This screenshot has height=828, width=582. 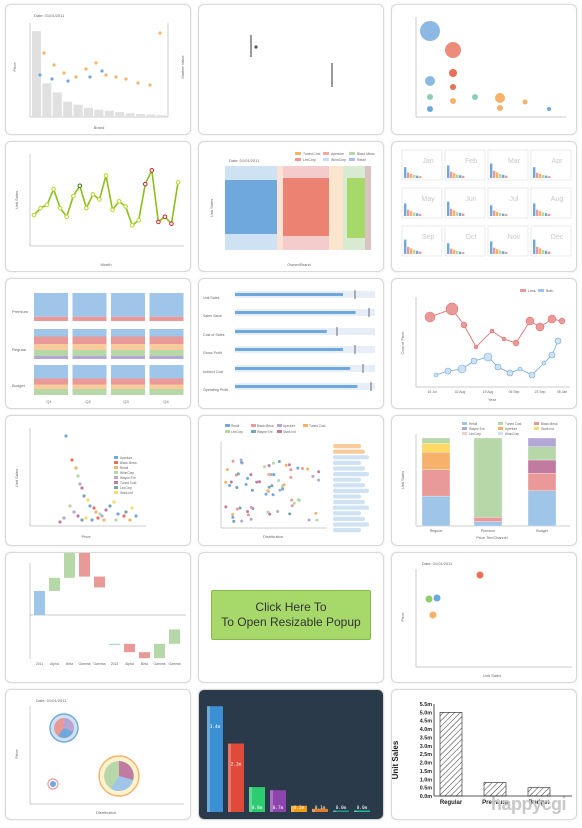 I want to click on popup-tile: Click Here To To Open Resizable Popup, so click(x=291, y=617).